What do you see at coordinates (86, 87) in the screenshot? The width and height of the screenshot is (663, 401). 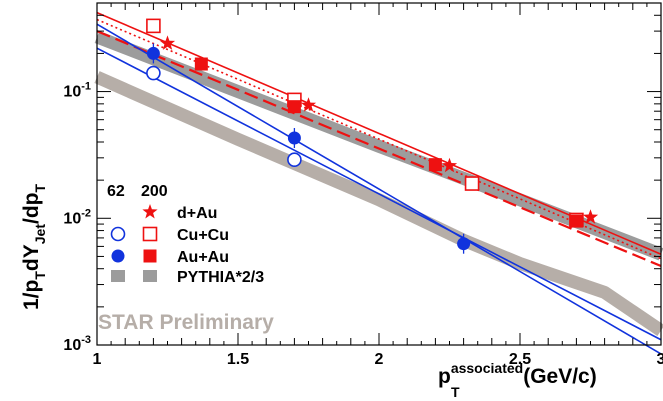 I see `y-tick-label-exp-2: -1` at bounding box center [86, 87].